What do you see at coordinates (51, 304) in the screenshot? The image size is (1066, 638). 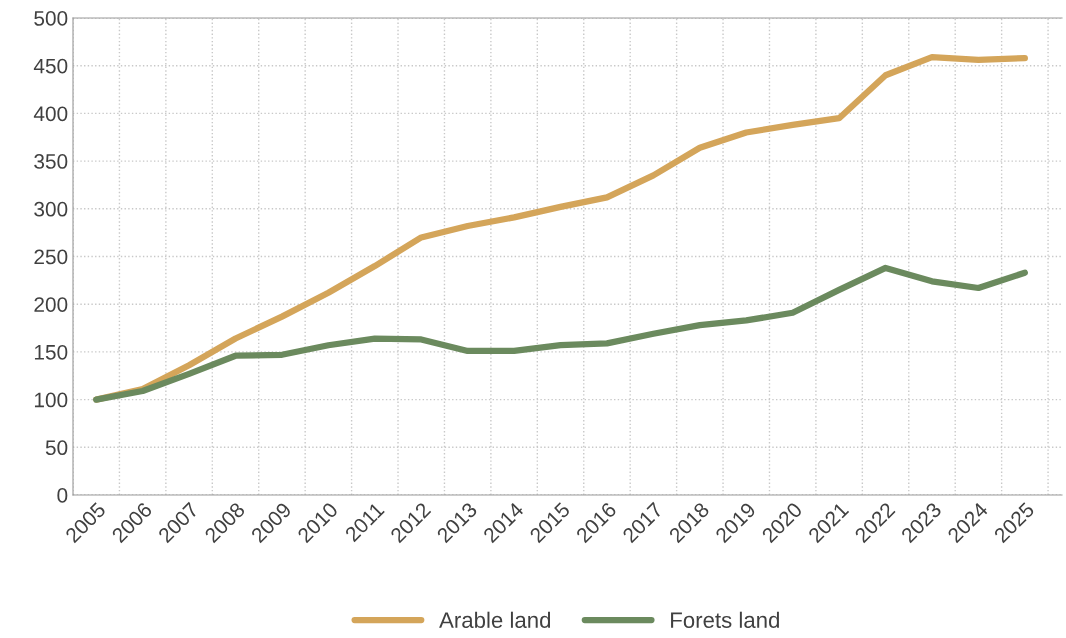 I see `y-tick-label: 200` at bounding box center [51, 304].